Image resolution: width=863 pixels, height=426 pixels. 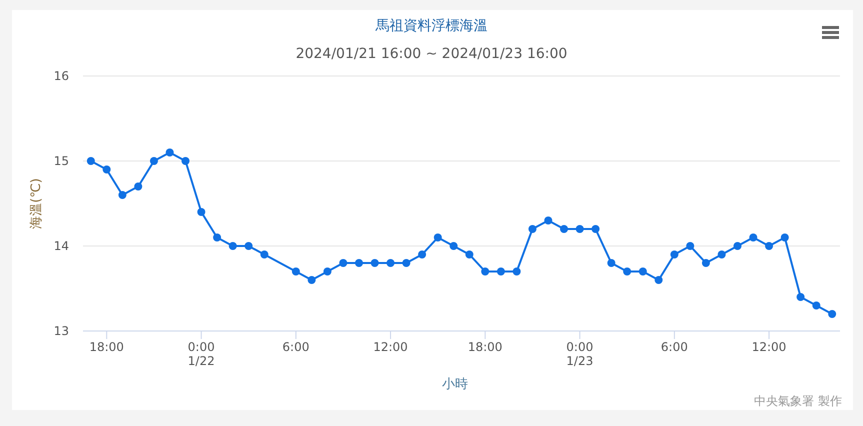 What do you see at coordinates (431, 26) in the screenshot?
I see `chart-title: 馬祖資料浮標海溫` at bounding box center [431, 26].